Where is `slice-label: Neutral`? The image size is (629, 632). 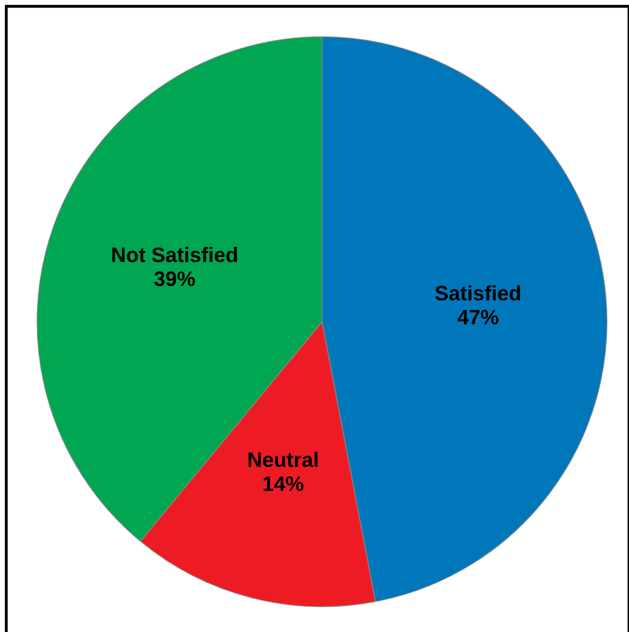
slice-label: Neutral is located at coordinates (283, 460).